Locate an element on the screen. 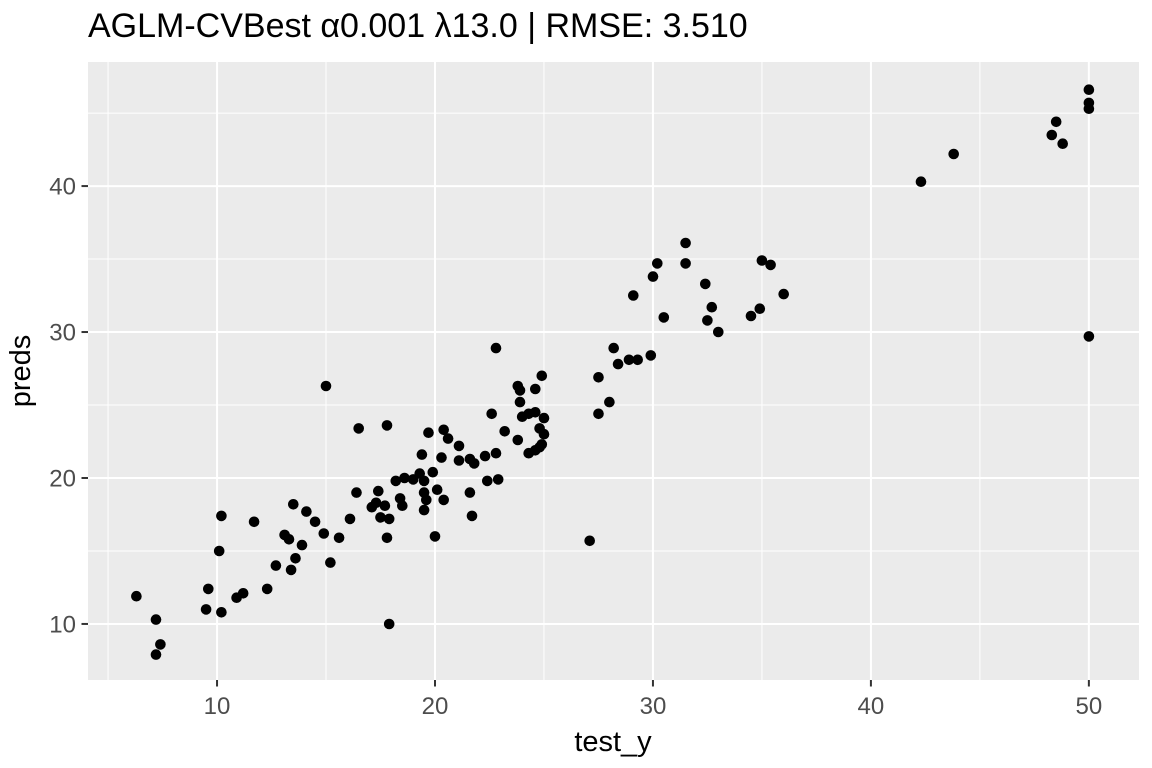  x-tick-label: 10 is located at coordinates (217, 706).